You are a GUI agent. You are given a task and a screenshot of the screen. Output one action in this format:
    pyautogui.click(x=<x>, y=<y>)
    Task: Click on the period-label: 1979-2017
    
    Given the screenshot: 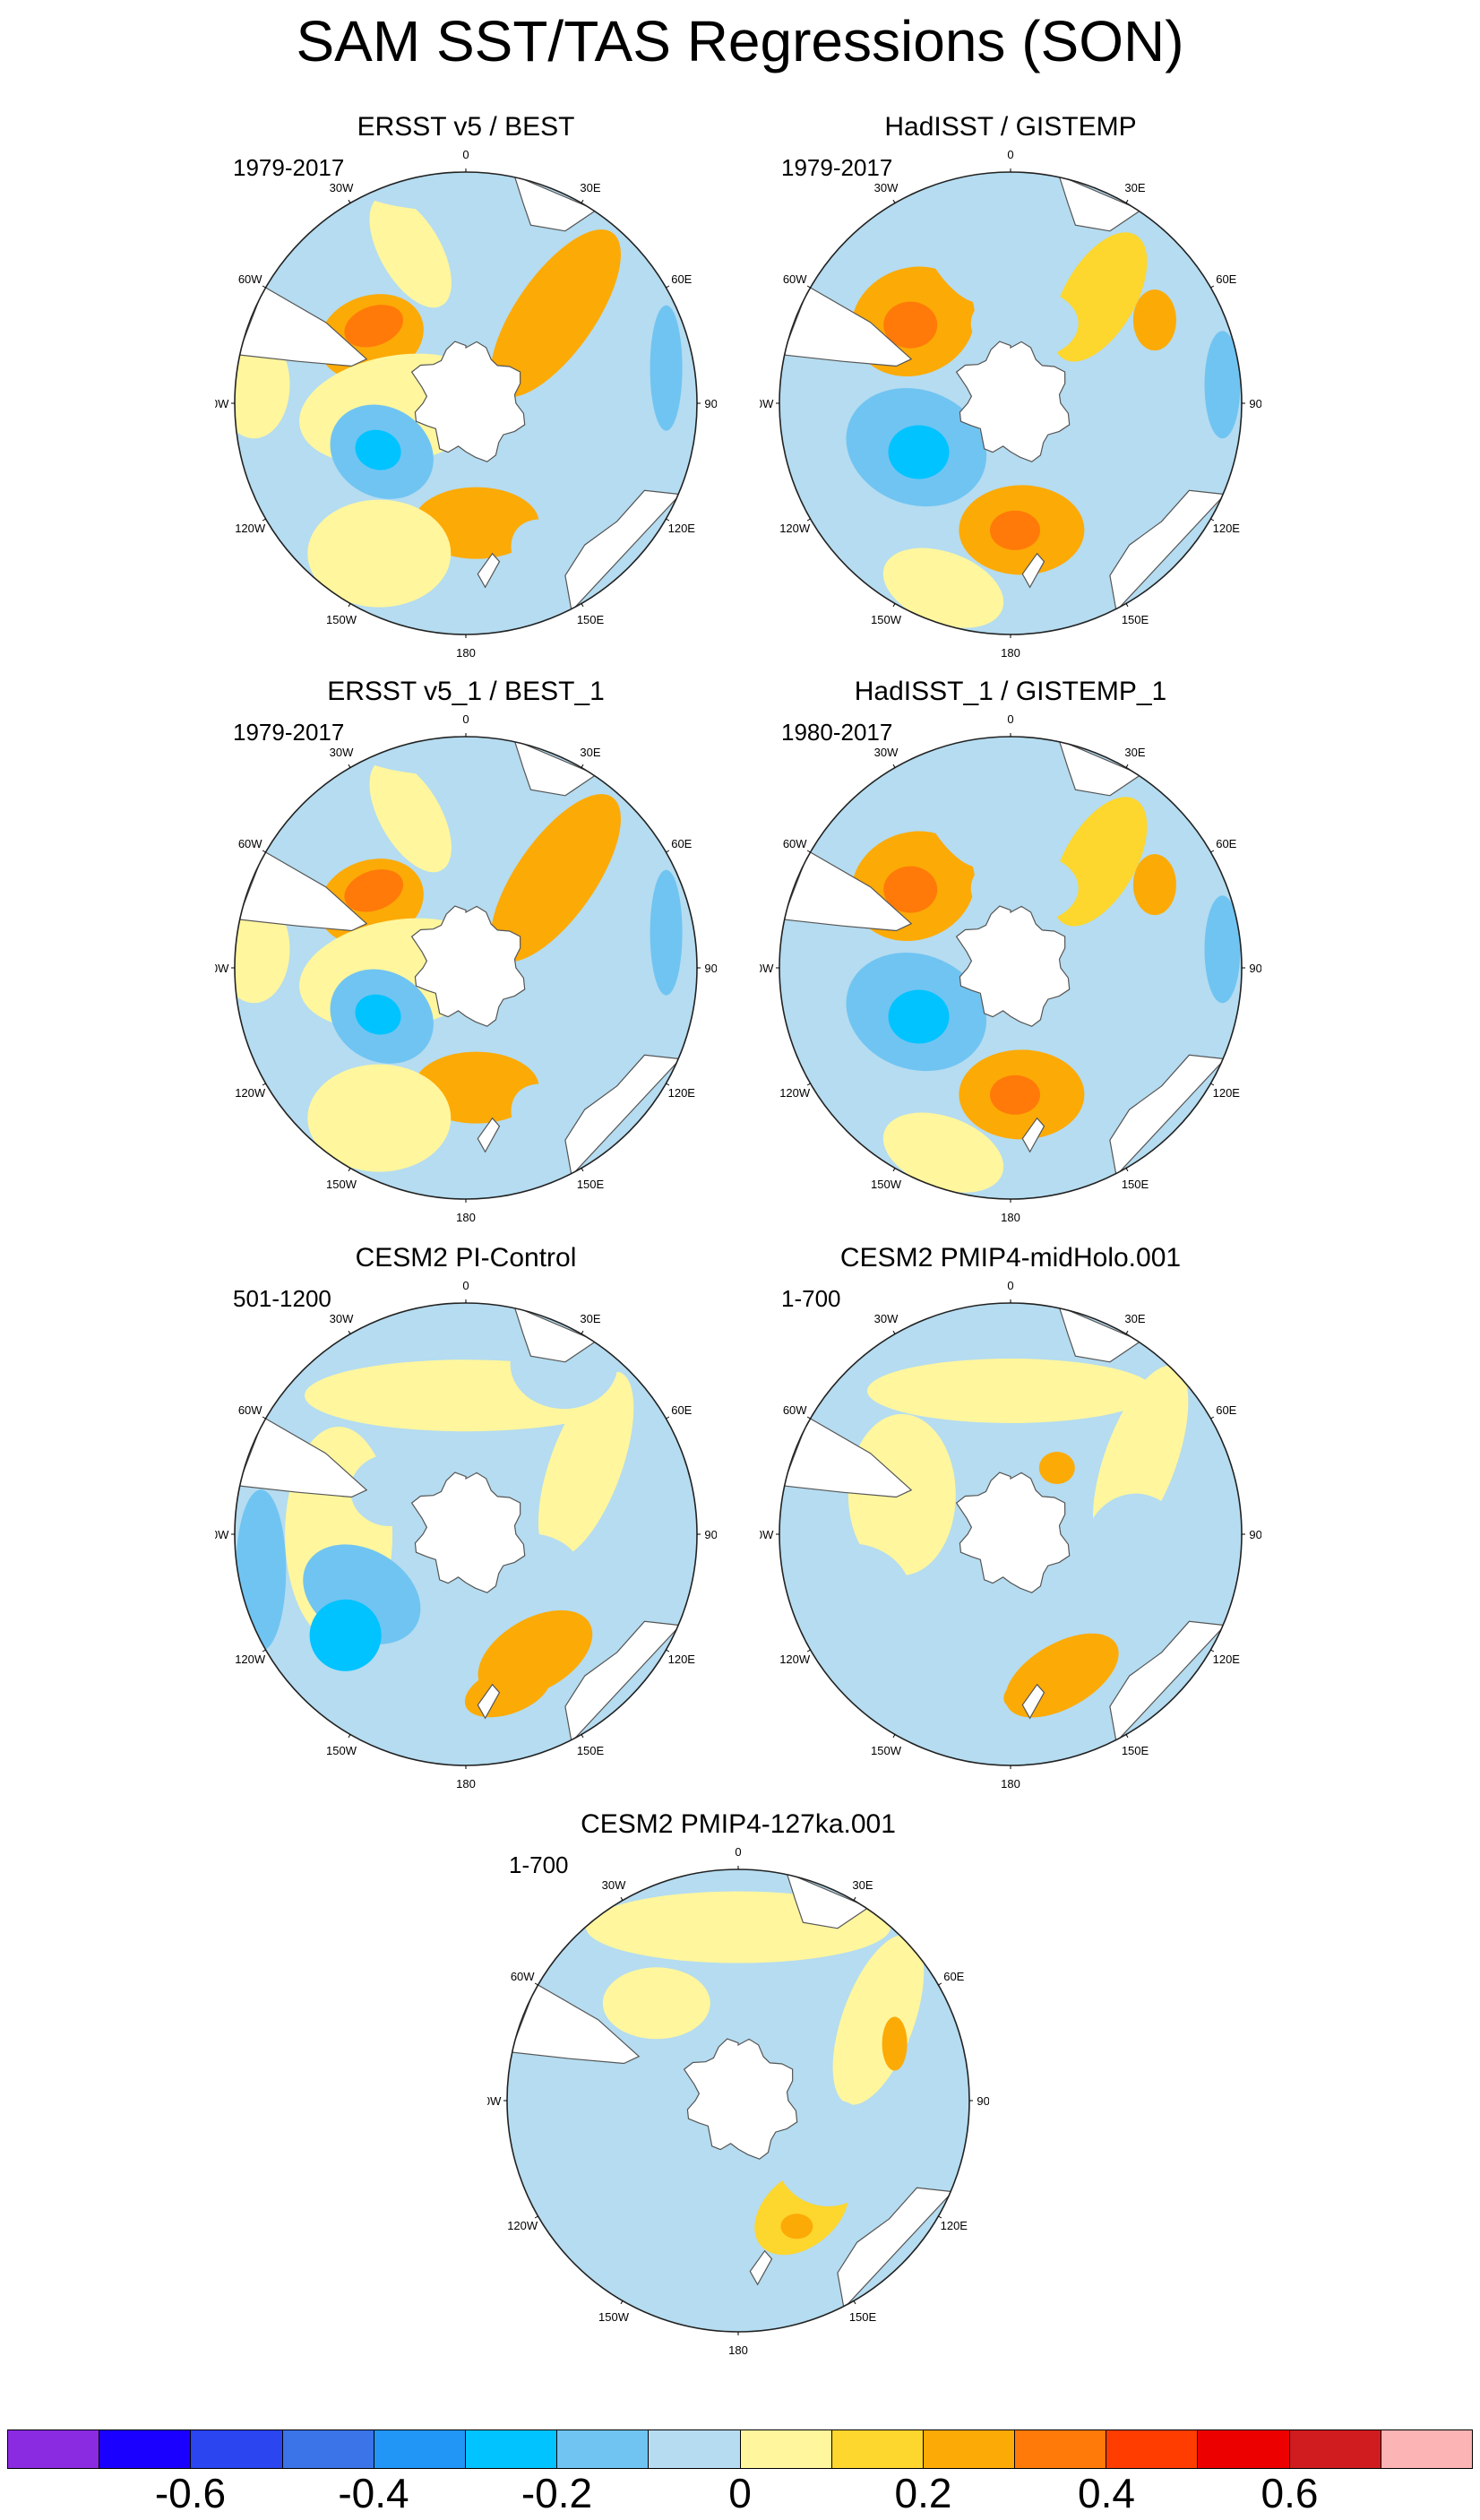 What is the action you would take?
    pyautogui.click(x=289, y=167)
    